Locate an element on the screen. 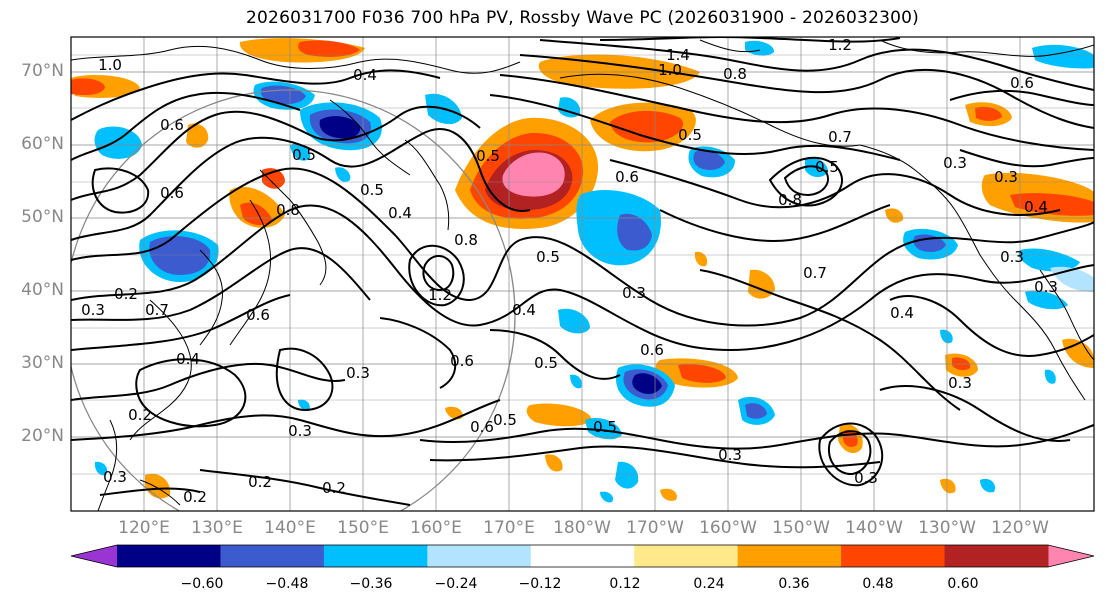 This screenshot has width=1105, height=604. contour-label: 1.4 is located at coordinates (678, 55).